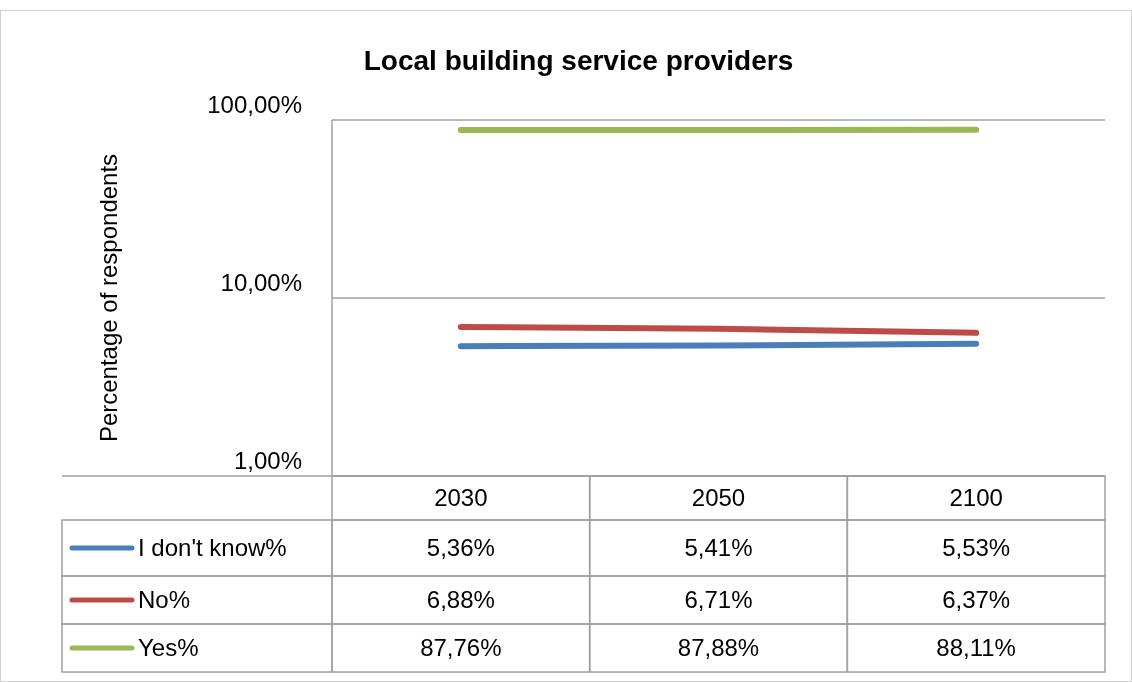 This screenshot has height=682, width=1132. What do you see at coordinates (460, 599) in the screenshot?
I see `data-label: 6,88%` at bounding box center [460, 599].